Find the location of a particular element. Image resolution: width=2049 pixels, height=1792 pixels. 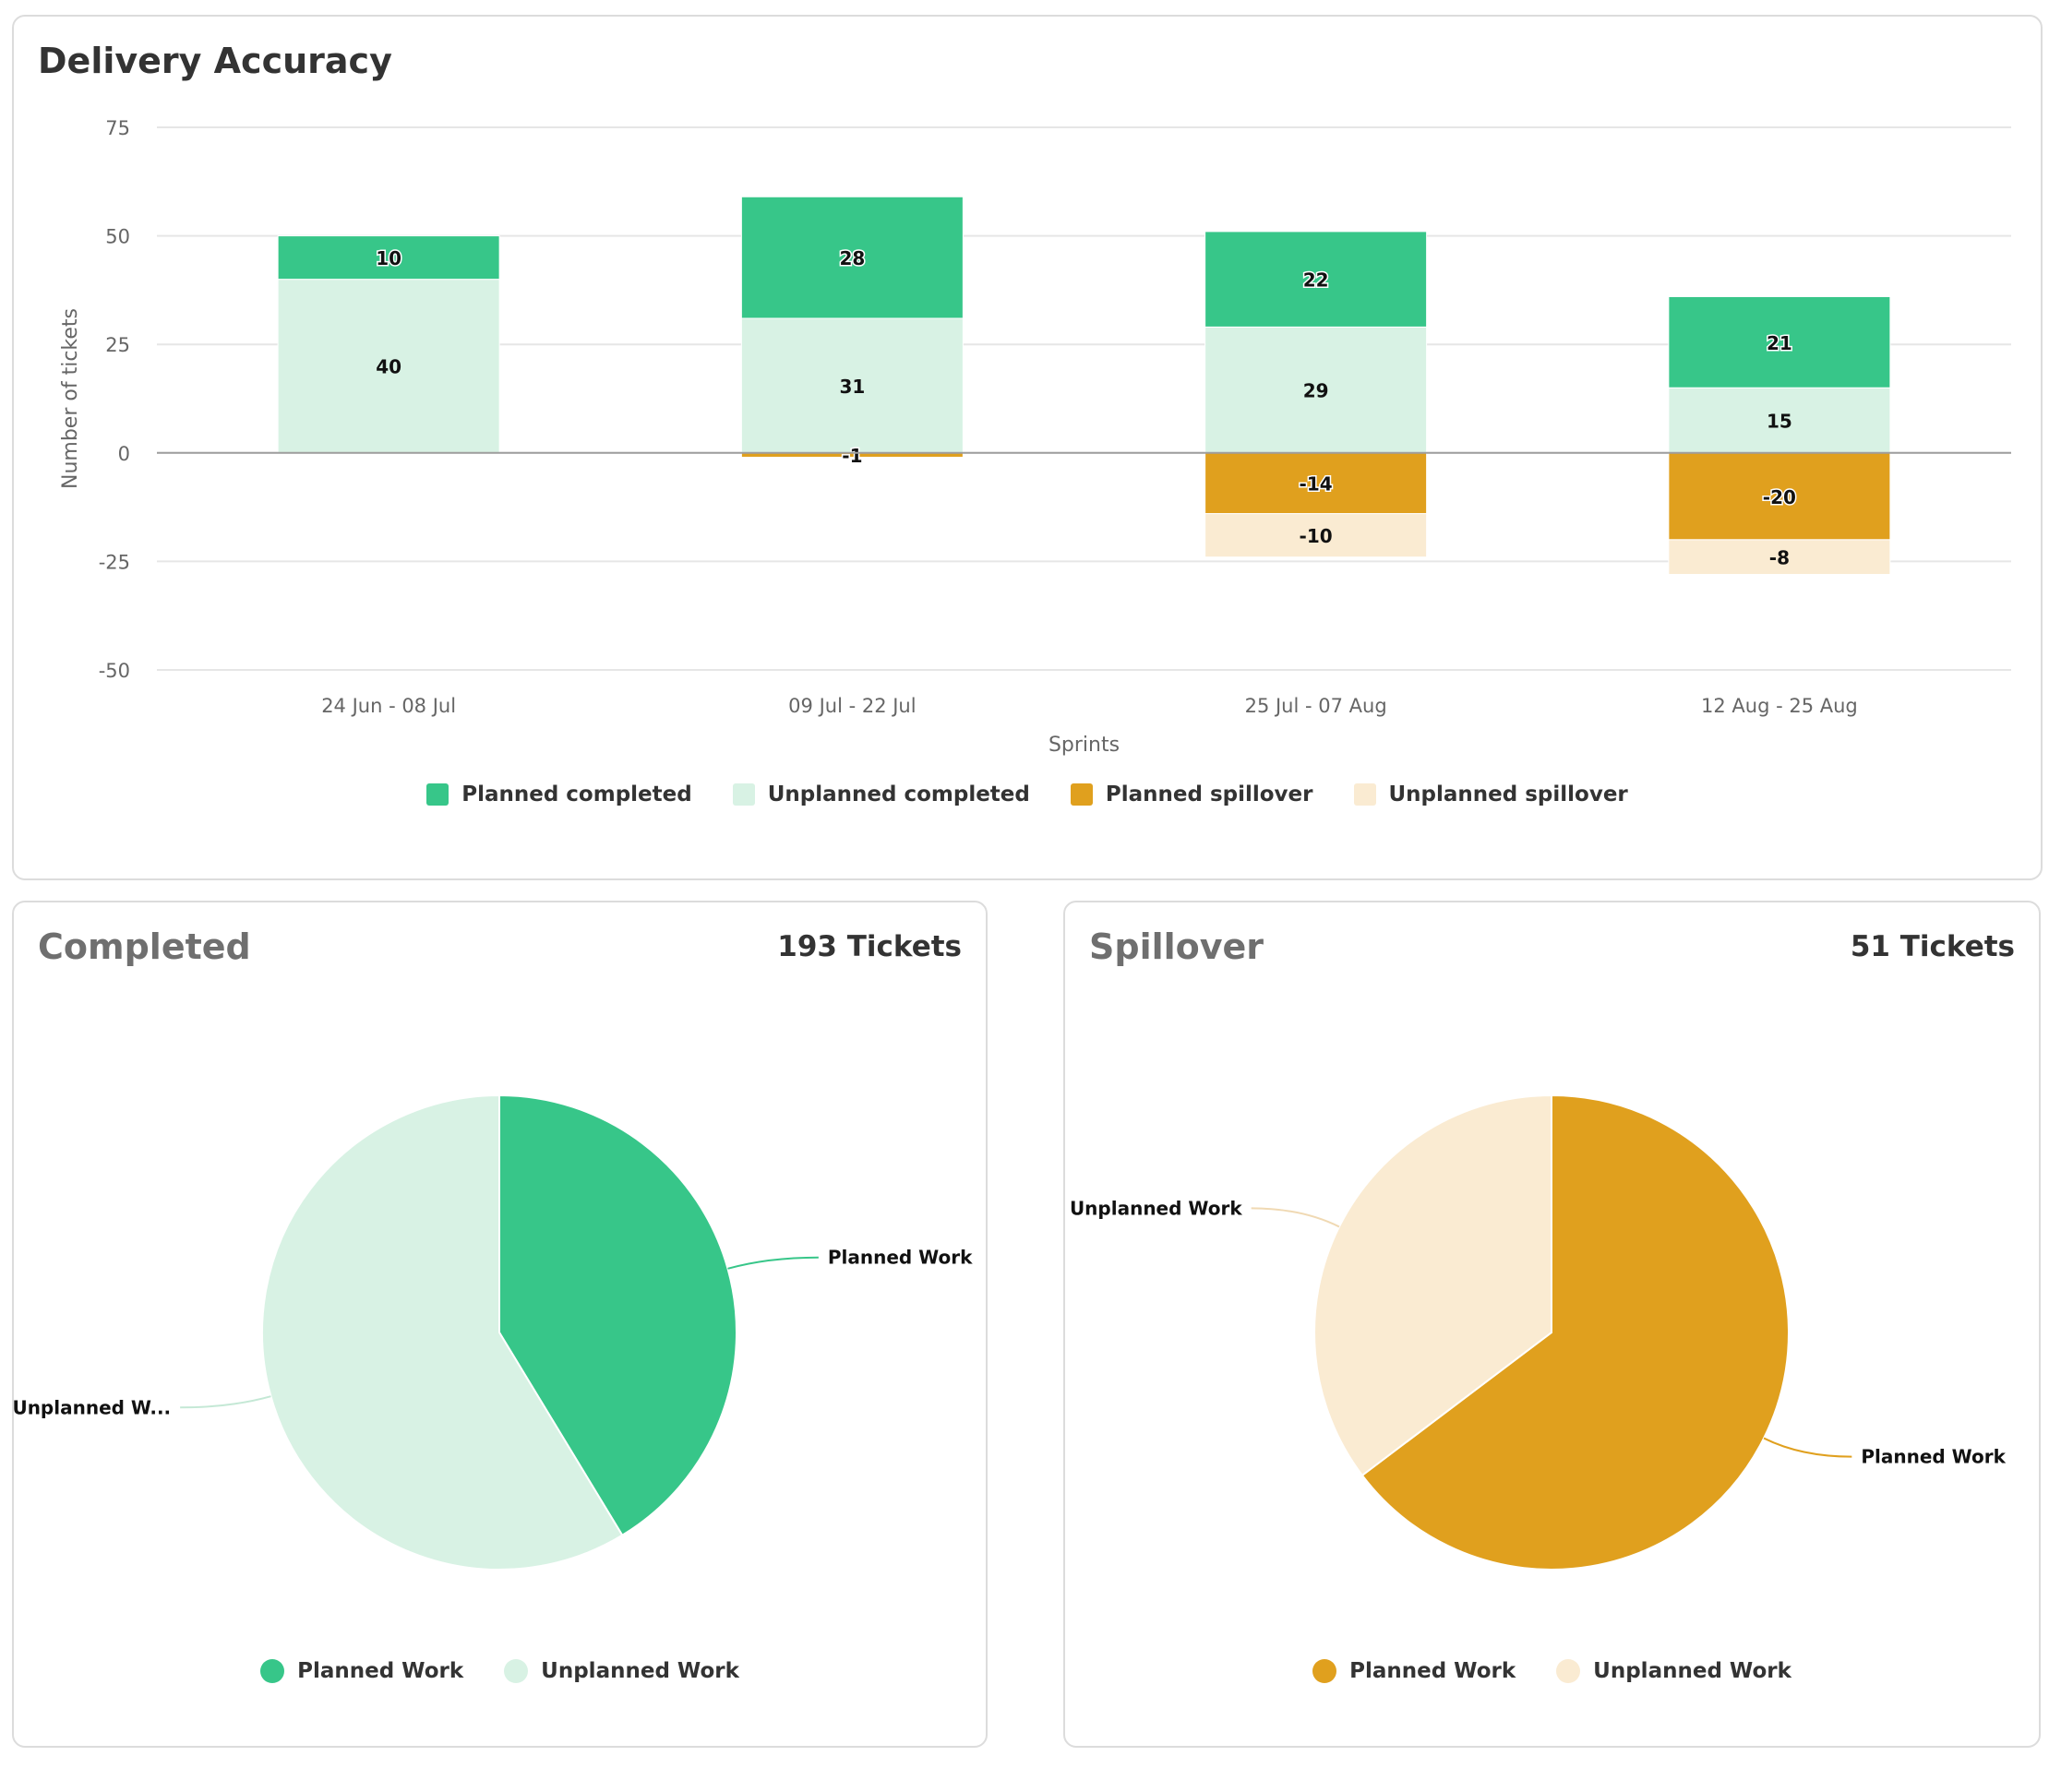

legend-label: Unplanned spillover is located at coordinates (1508, 794).